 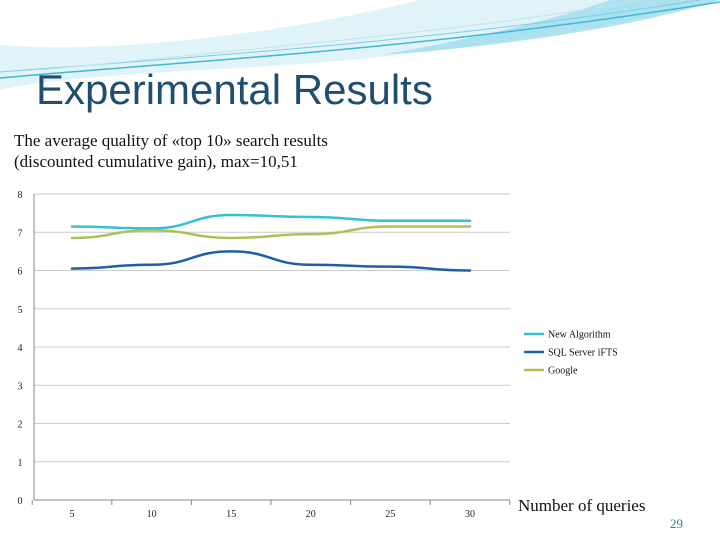 I want to click on series-line-new-algorithm, so click(x=271, y=221).